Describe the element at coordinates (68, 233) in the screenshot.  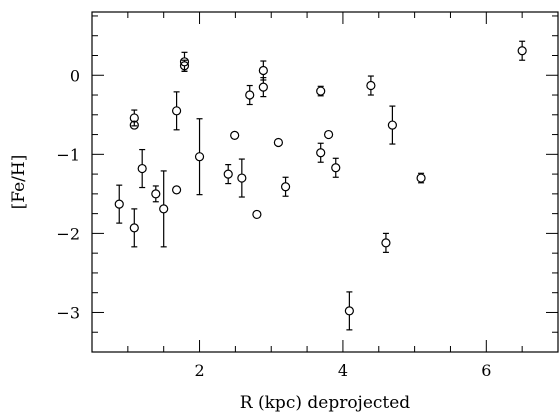
I see `y-tick-label: −2` at that location.